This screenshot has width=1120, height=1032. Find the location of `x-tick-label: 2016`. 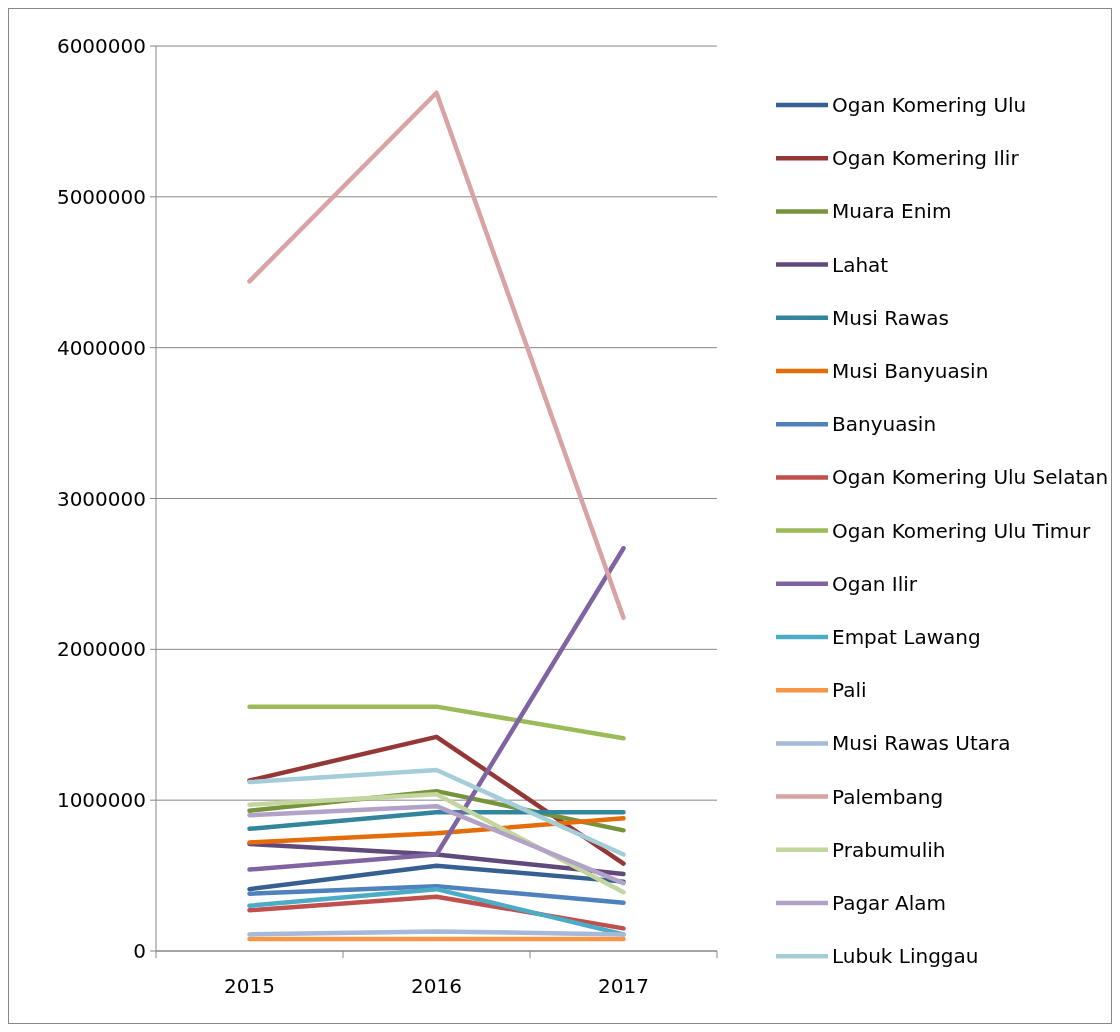

x-tick-label: 2016 is located at coordinates (436, 986).